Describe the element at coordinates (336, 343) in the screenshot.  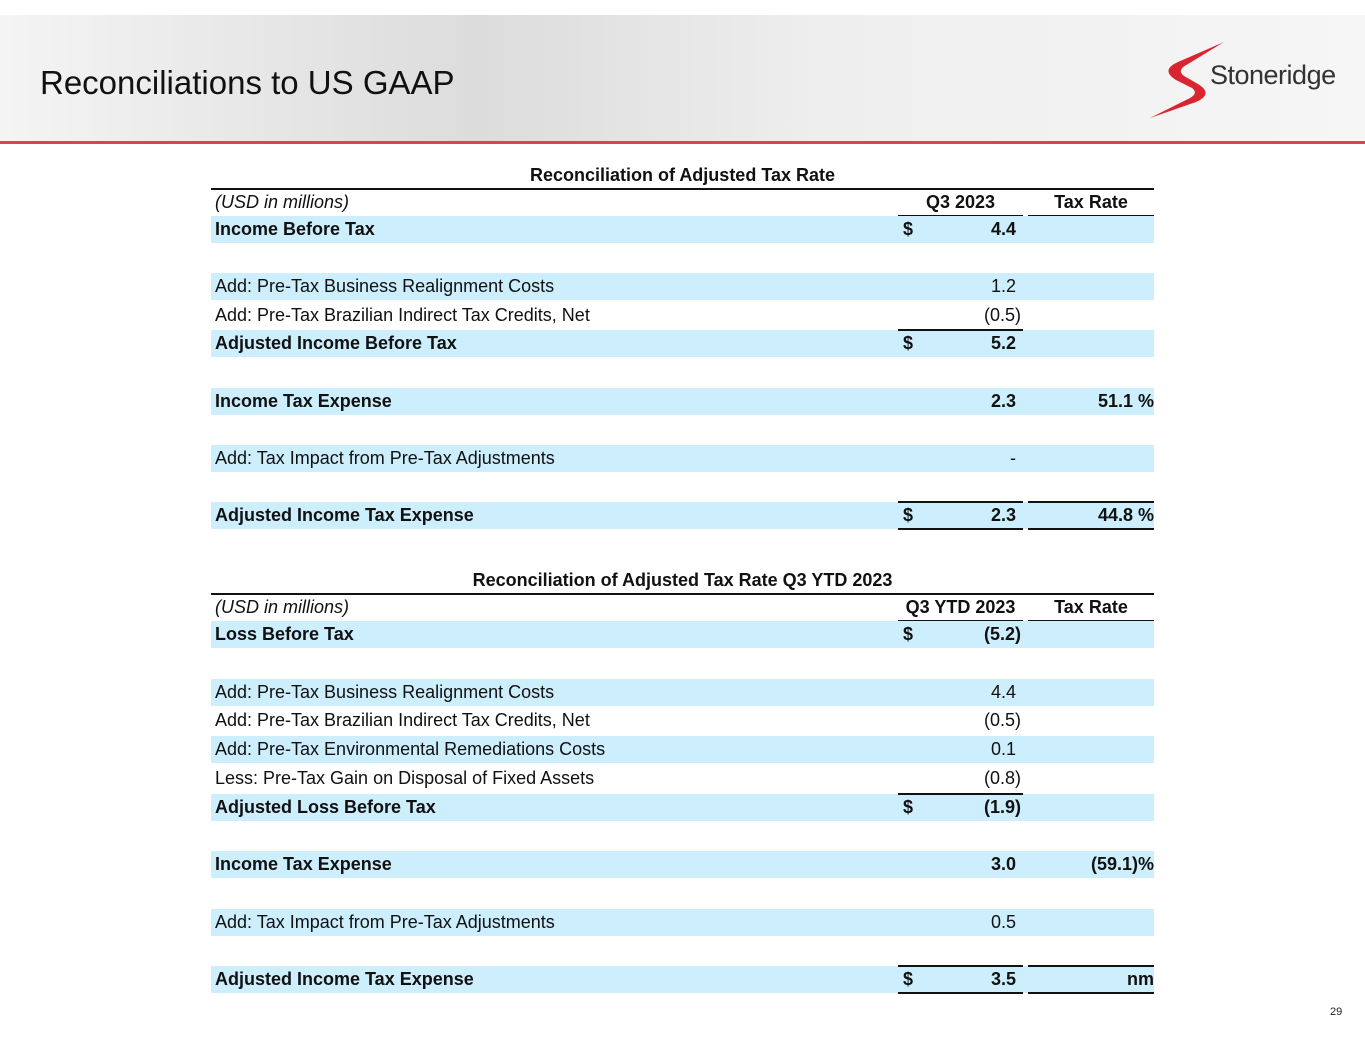
I see `row-label: Adjusted Income Before Tax` at that location.